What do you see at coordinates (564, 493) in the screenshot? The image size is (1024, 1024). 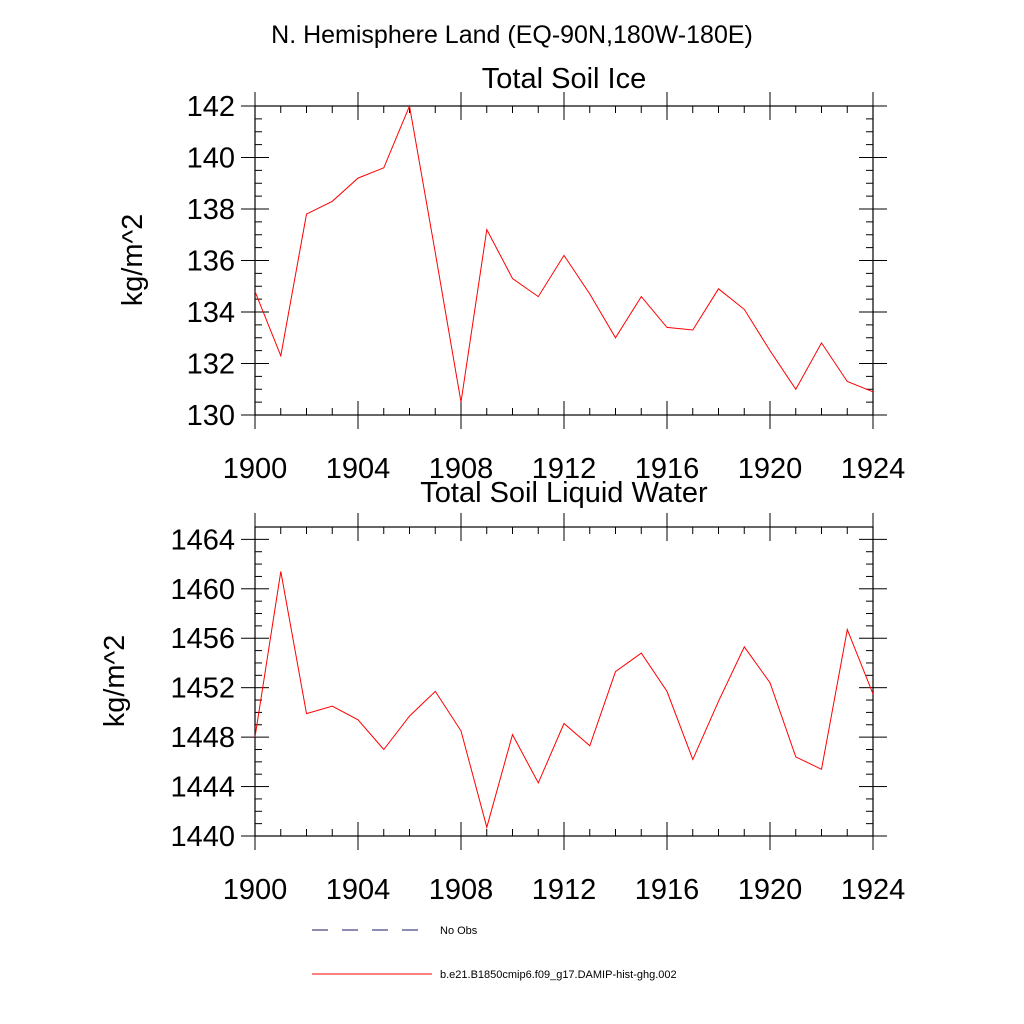 I see `panel-title: Total Soil Liquid Water` at bounding box center [564, 493].